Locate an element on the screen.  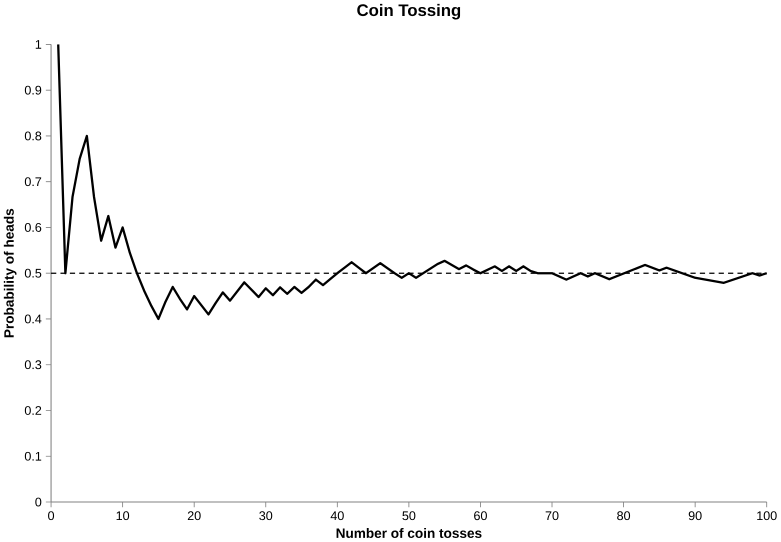
y-tick-label: 1 is located at coordinates (39, 44).